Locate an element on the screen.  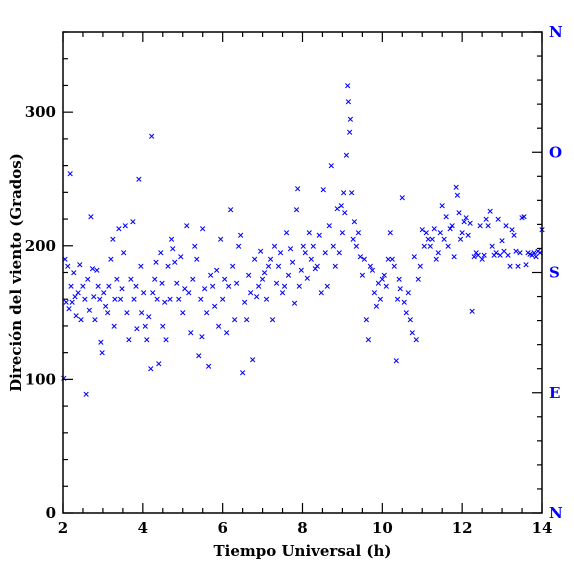
y-tick-label: 300 is located at coordinates (40, 112).